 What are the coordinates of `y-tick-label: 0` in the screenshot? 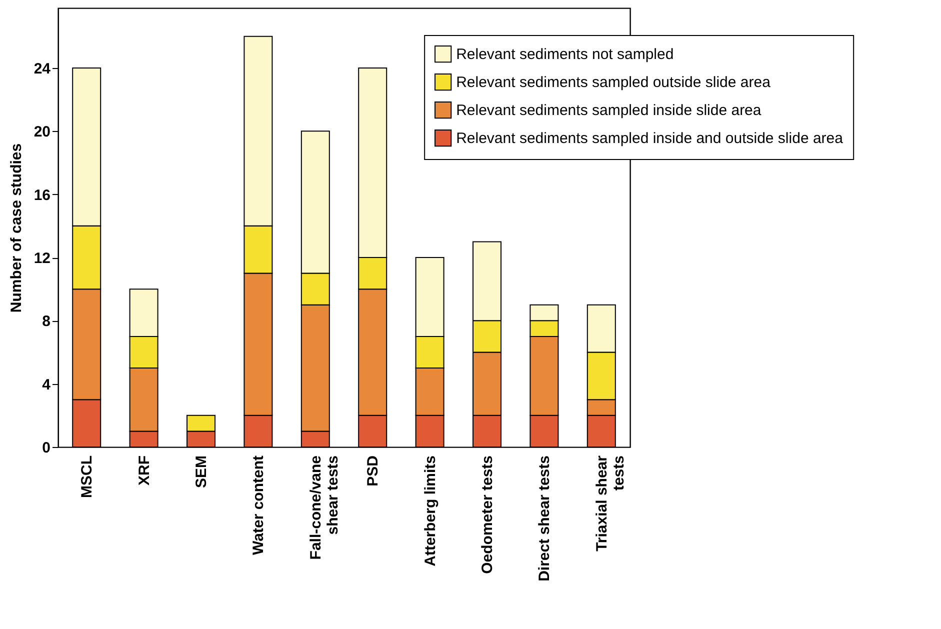 It's located at (46, 448).